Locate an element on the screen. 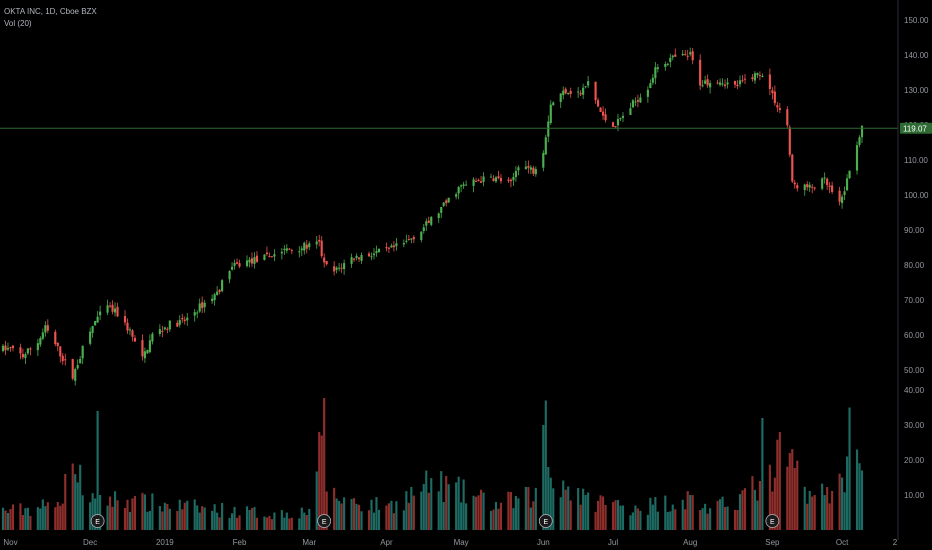 Image resolution: width=932 pixels, height=550 pixels. time-tick-label: 2 is located at coordinates (895, 542).